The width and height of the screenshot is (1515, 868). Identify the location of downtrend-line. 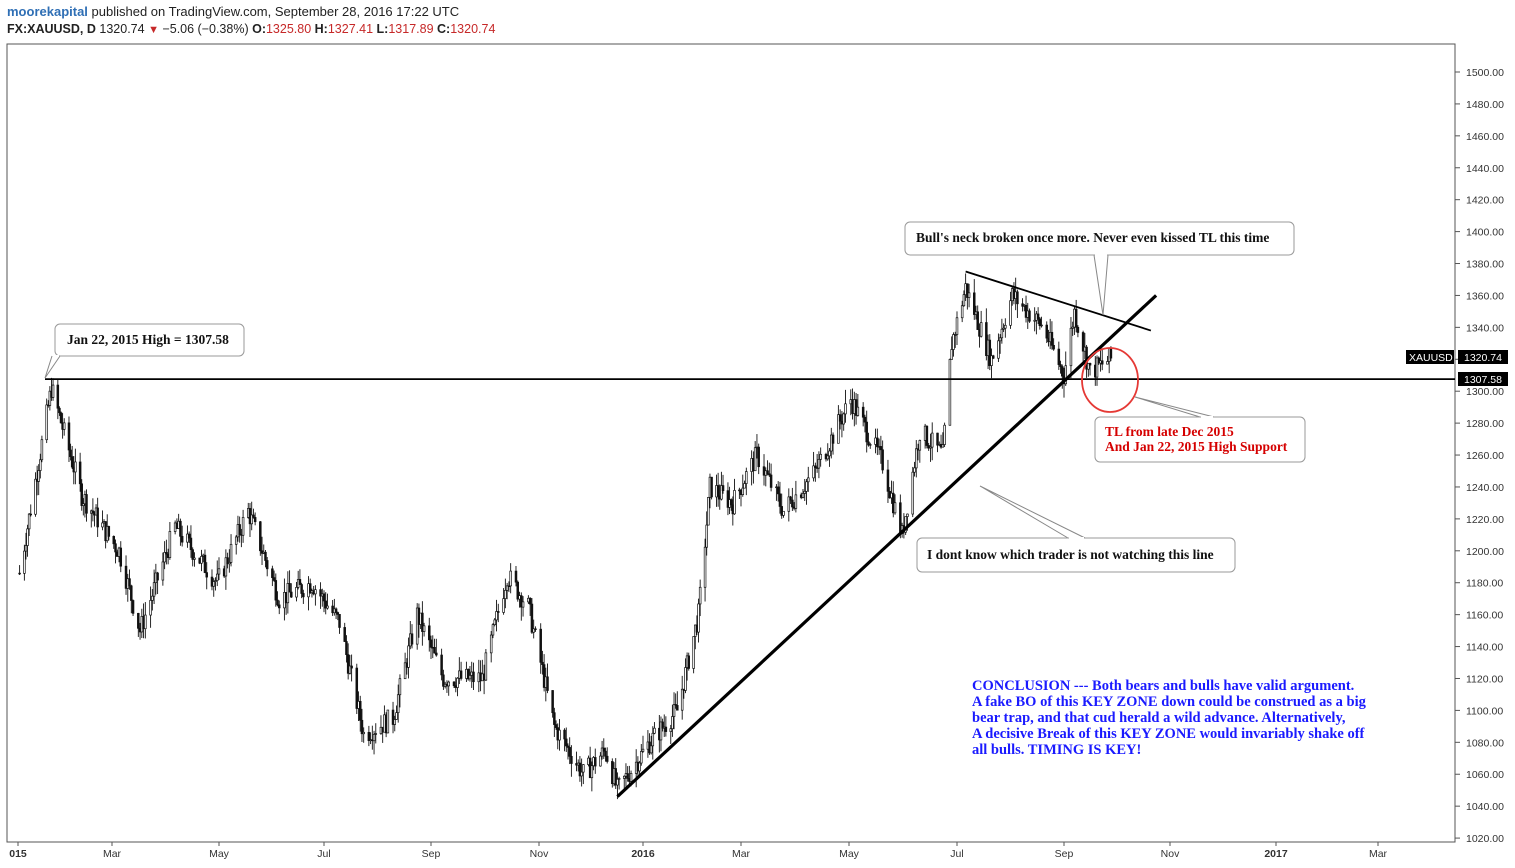
(1058, 301).